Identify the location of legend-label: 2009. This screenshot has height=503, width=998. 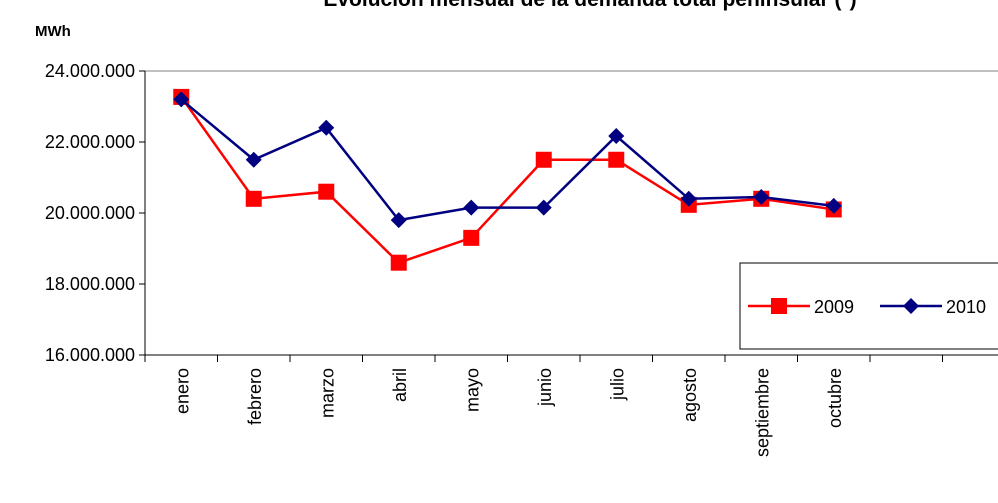
(834, 307).